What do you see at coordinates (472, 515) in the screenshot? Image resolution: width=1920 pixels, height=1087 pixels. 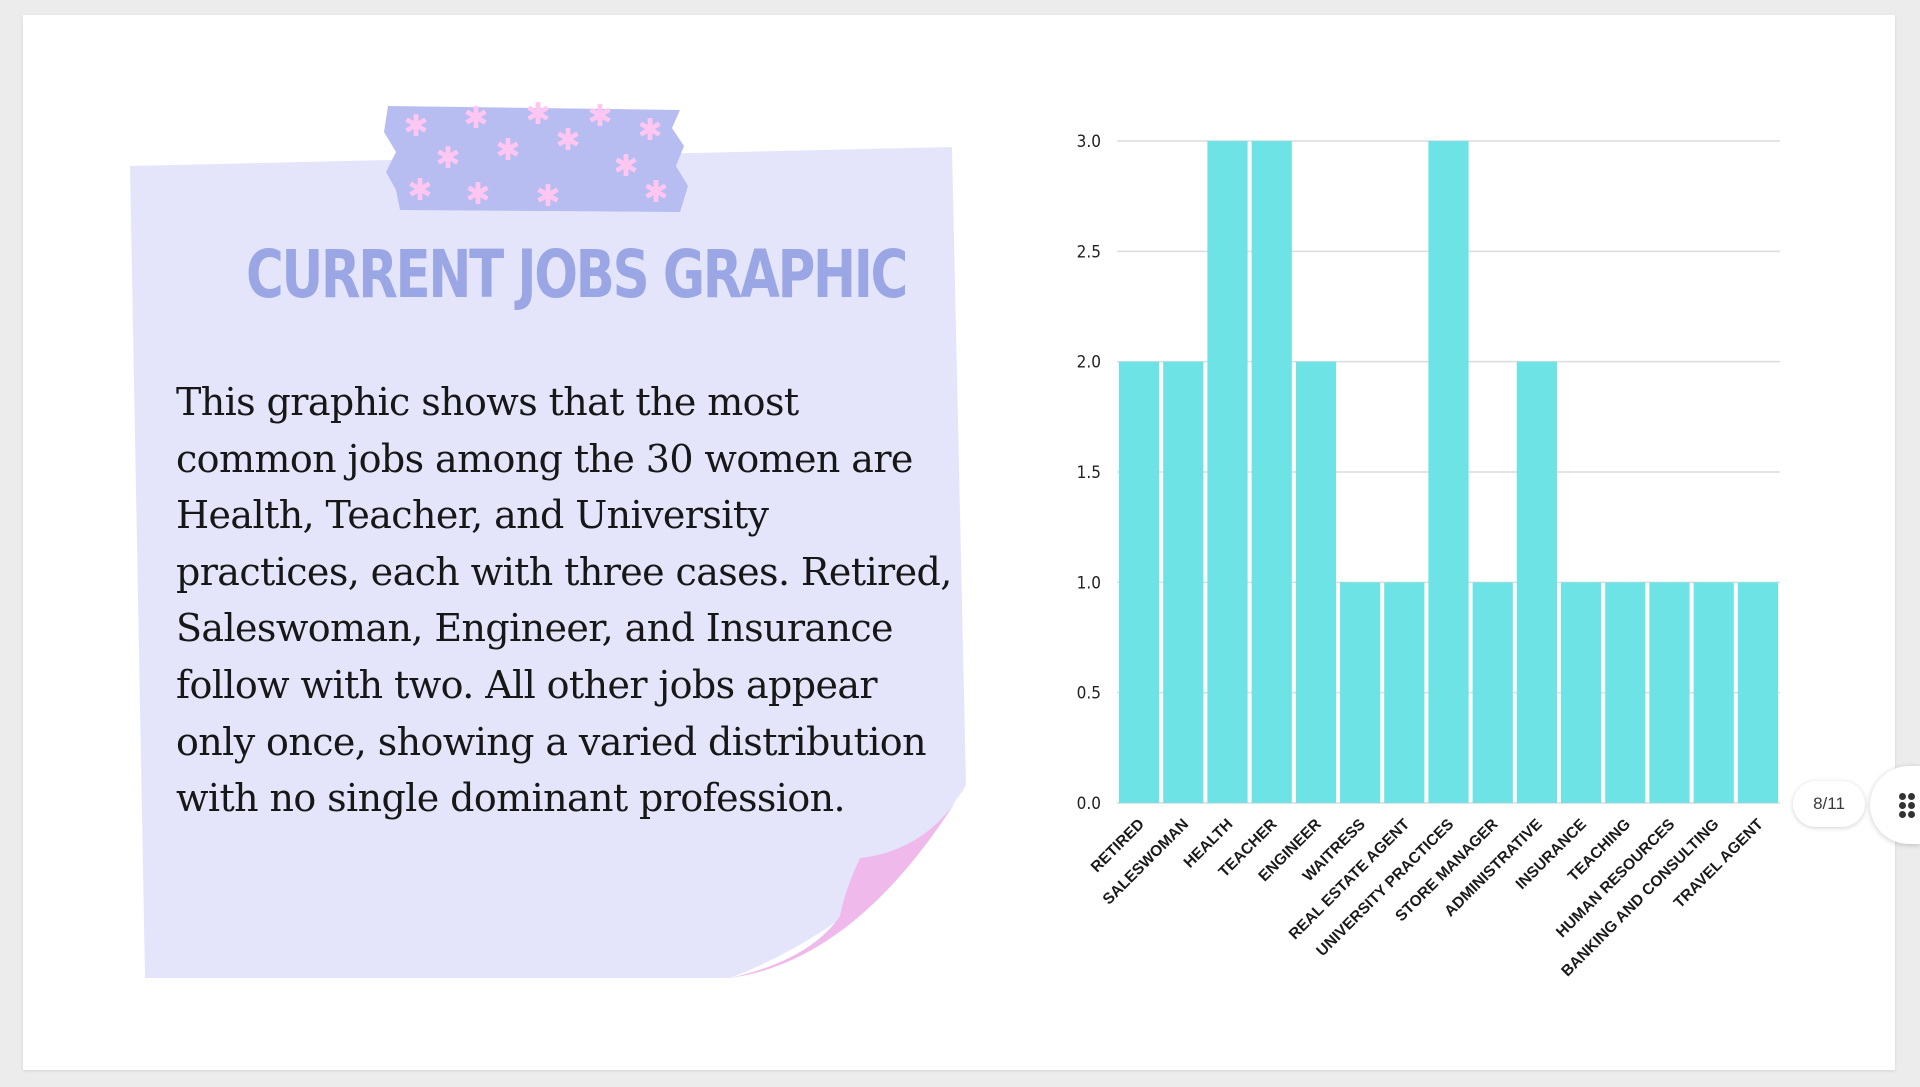 I see `body-line: Health, Teacher, and University` at bounding box center [472, 515].